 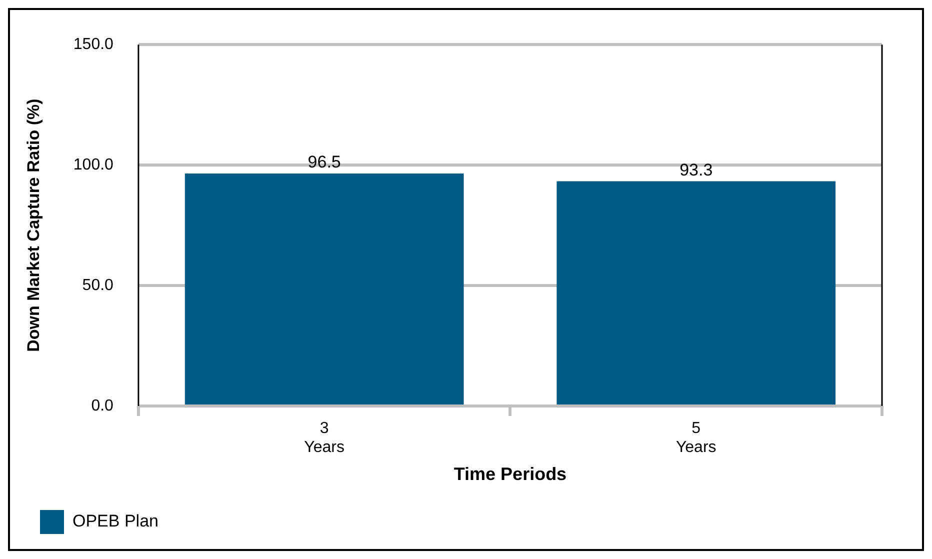 What do you see at coordinates (324, 438) in the screenshot?
I see `x-tick-label: 3 Years` at bounding box center [324, 438].